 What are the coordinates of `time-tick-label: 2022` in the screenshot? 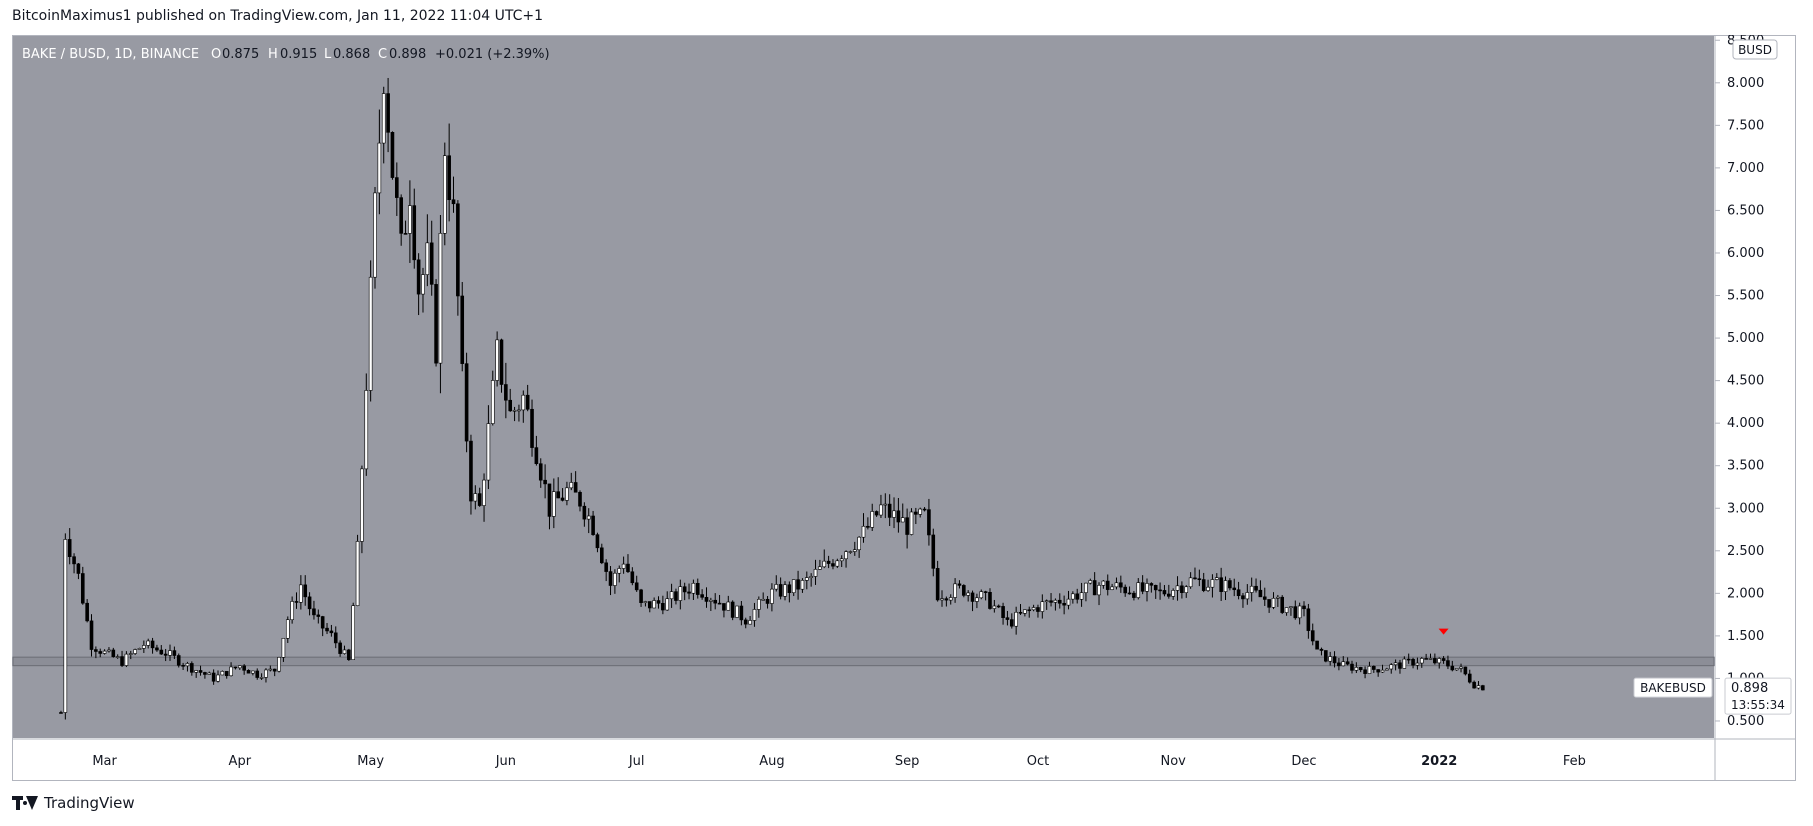 It's located at (1439, 761).